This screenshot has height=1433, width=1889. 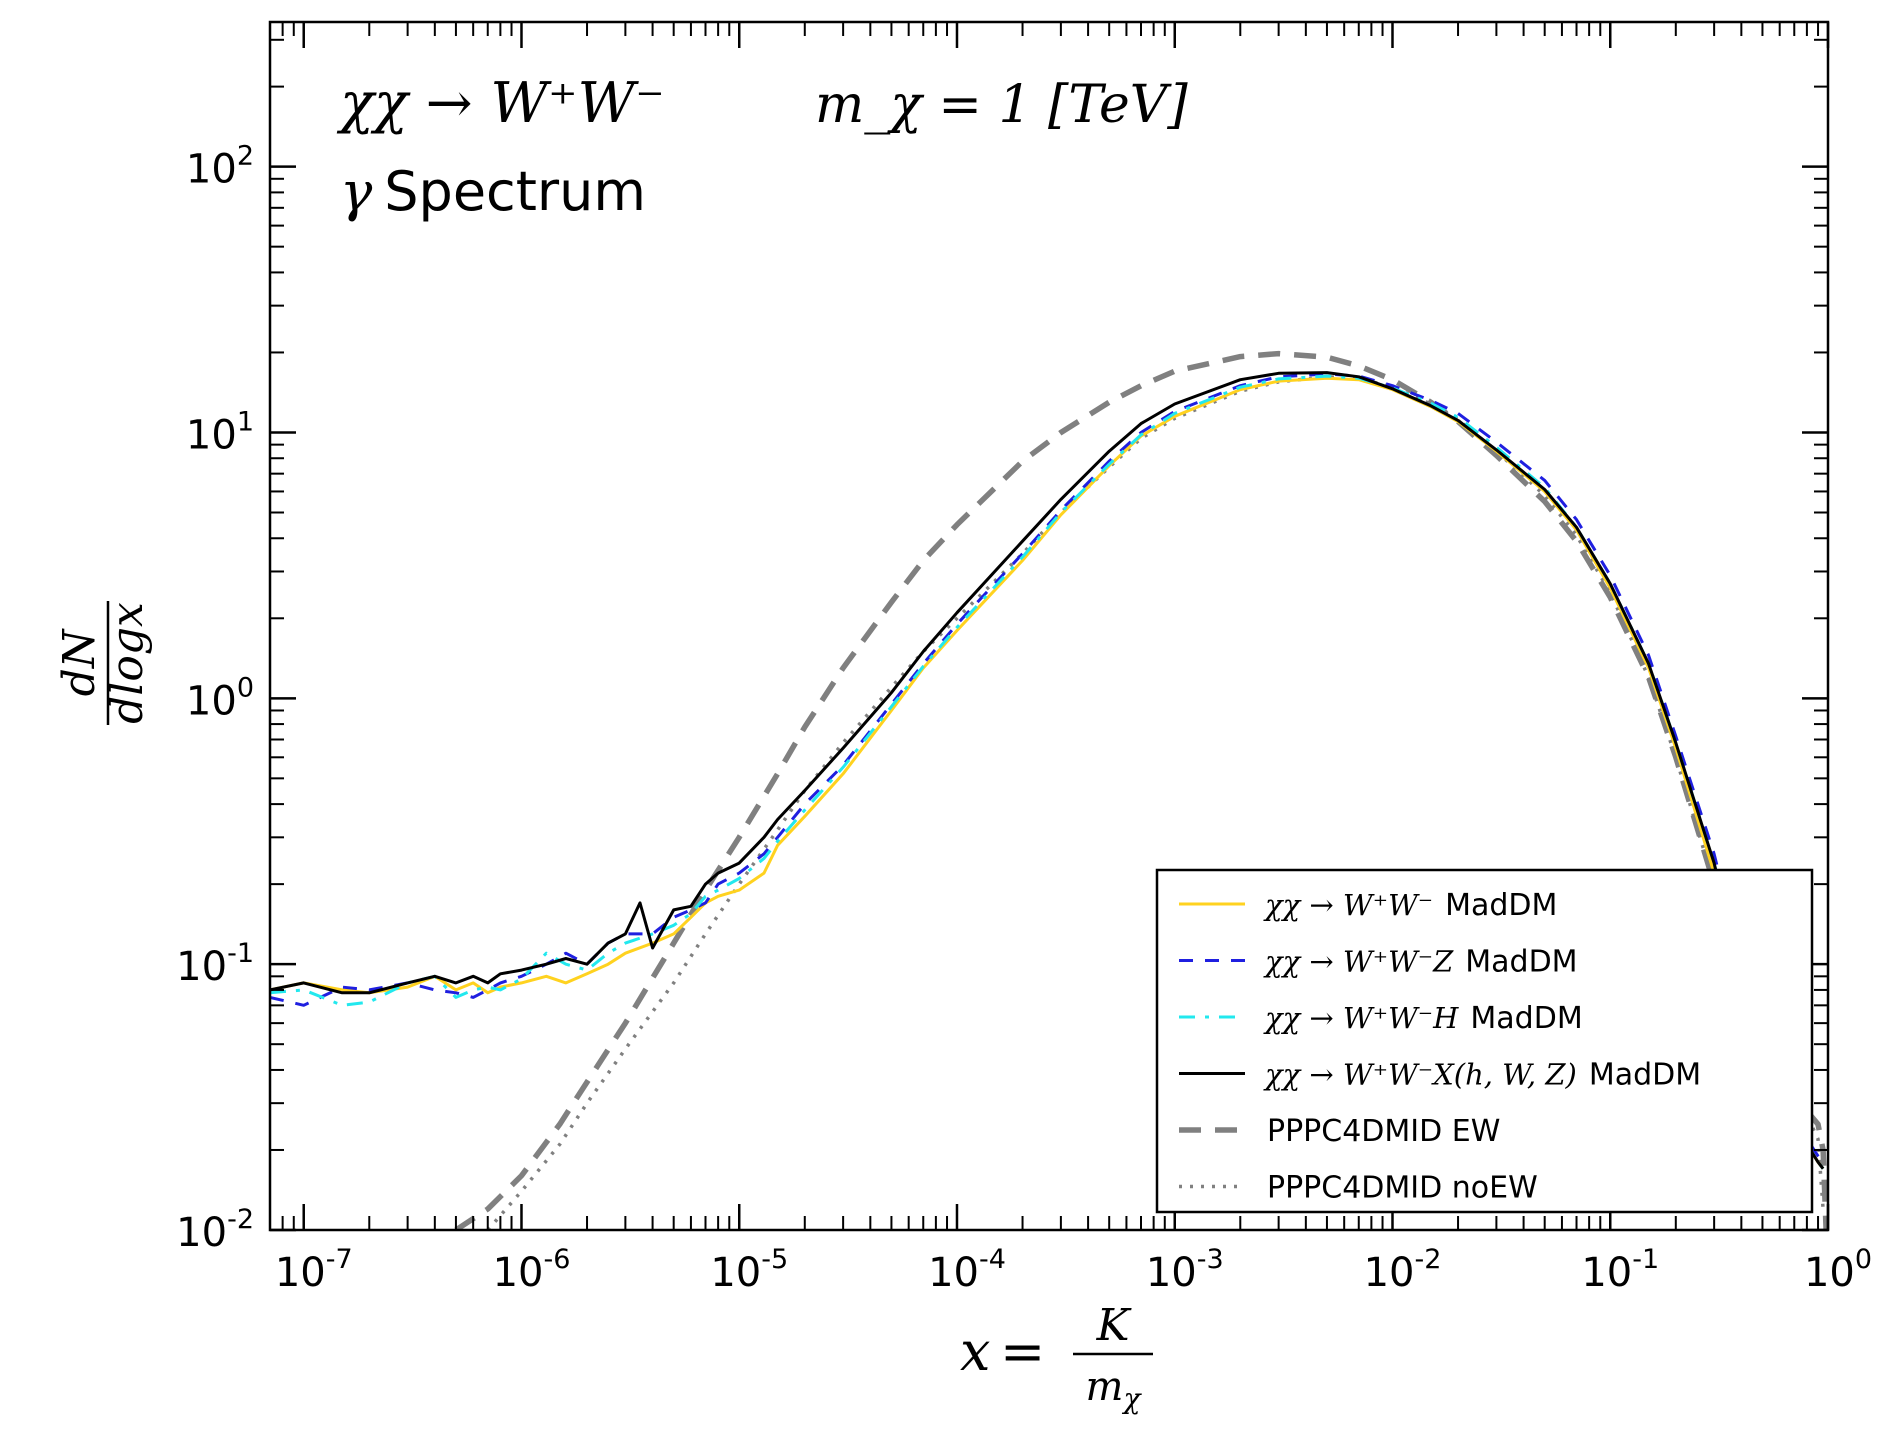 What do you see at coordinates (1358, 962) in the screenshot?
I see `legend-label-math-1: χχ → W⁺W⁻Z` at bounding box center [1358, 962].